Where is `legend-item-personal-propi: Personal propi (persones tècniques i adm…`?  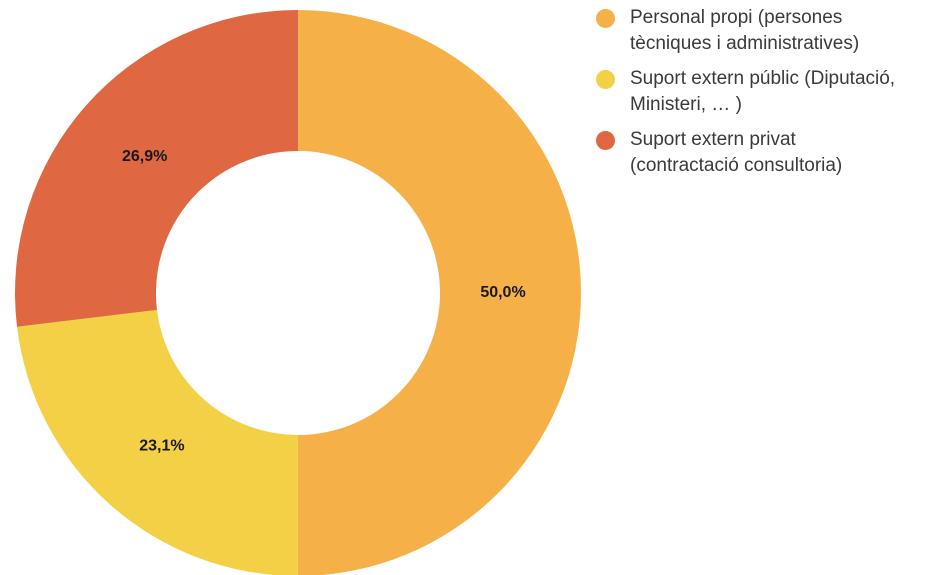
legend-item-personal-propi: Personal propi (persones tècniques i adm… is located at coordinates (769, 31).